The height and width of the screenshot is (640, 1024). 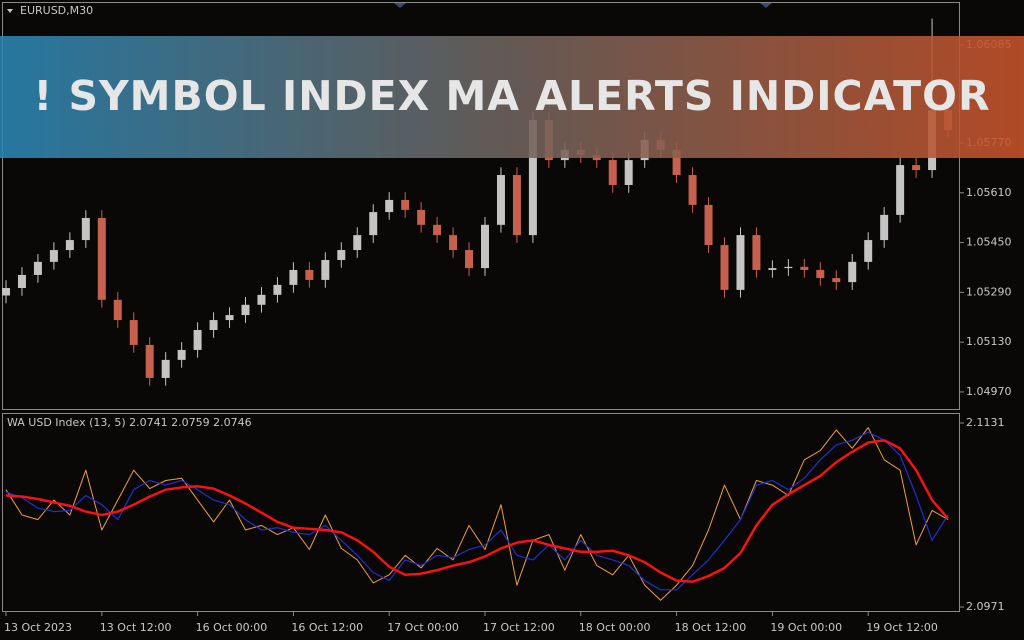 I want to click on y-tick-label: 1.05610, so click(x=989, y=192).